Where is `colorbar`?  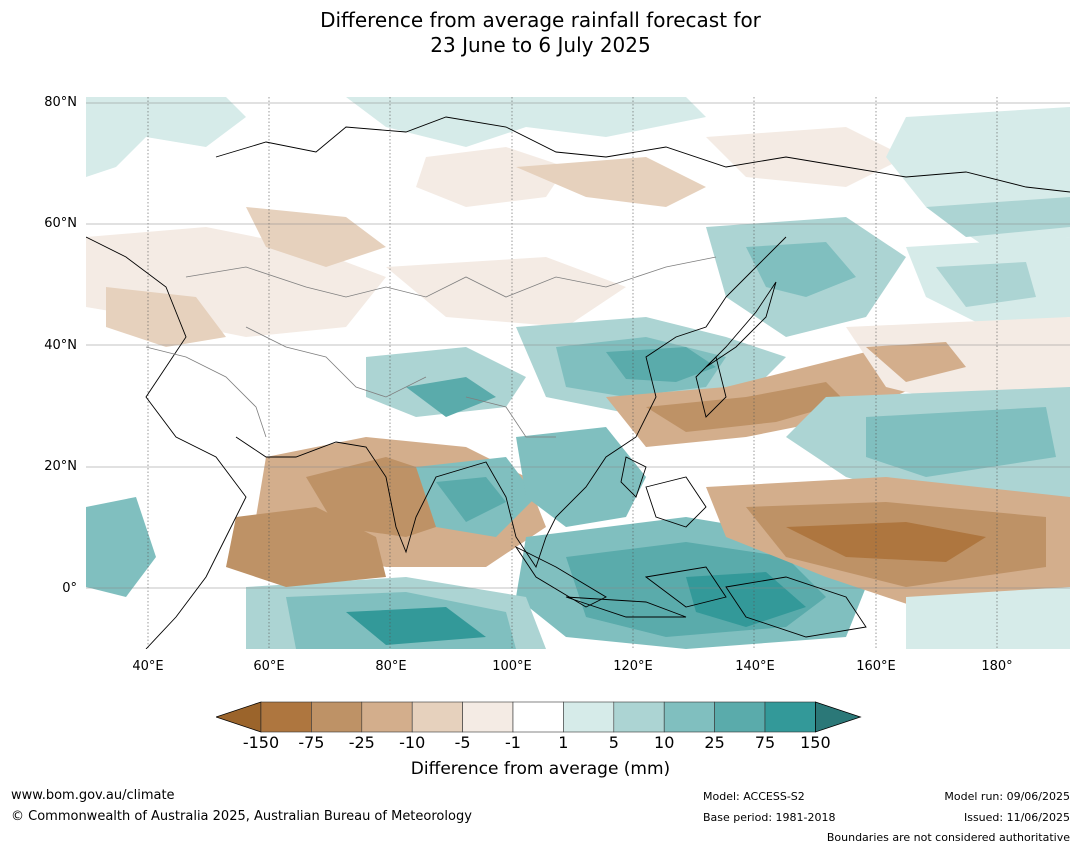 colorbar is located at coordinates (539, 717).